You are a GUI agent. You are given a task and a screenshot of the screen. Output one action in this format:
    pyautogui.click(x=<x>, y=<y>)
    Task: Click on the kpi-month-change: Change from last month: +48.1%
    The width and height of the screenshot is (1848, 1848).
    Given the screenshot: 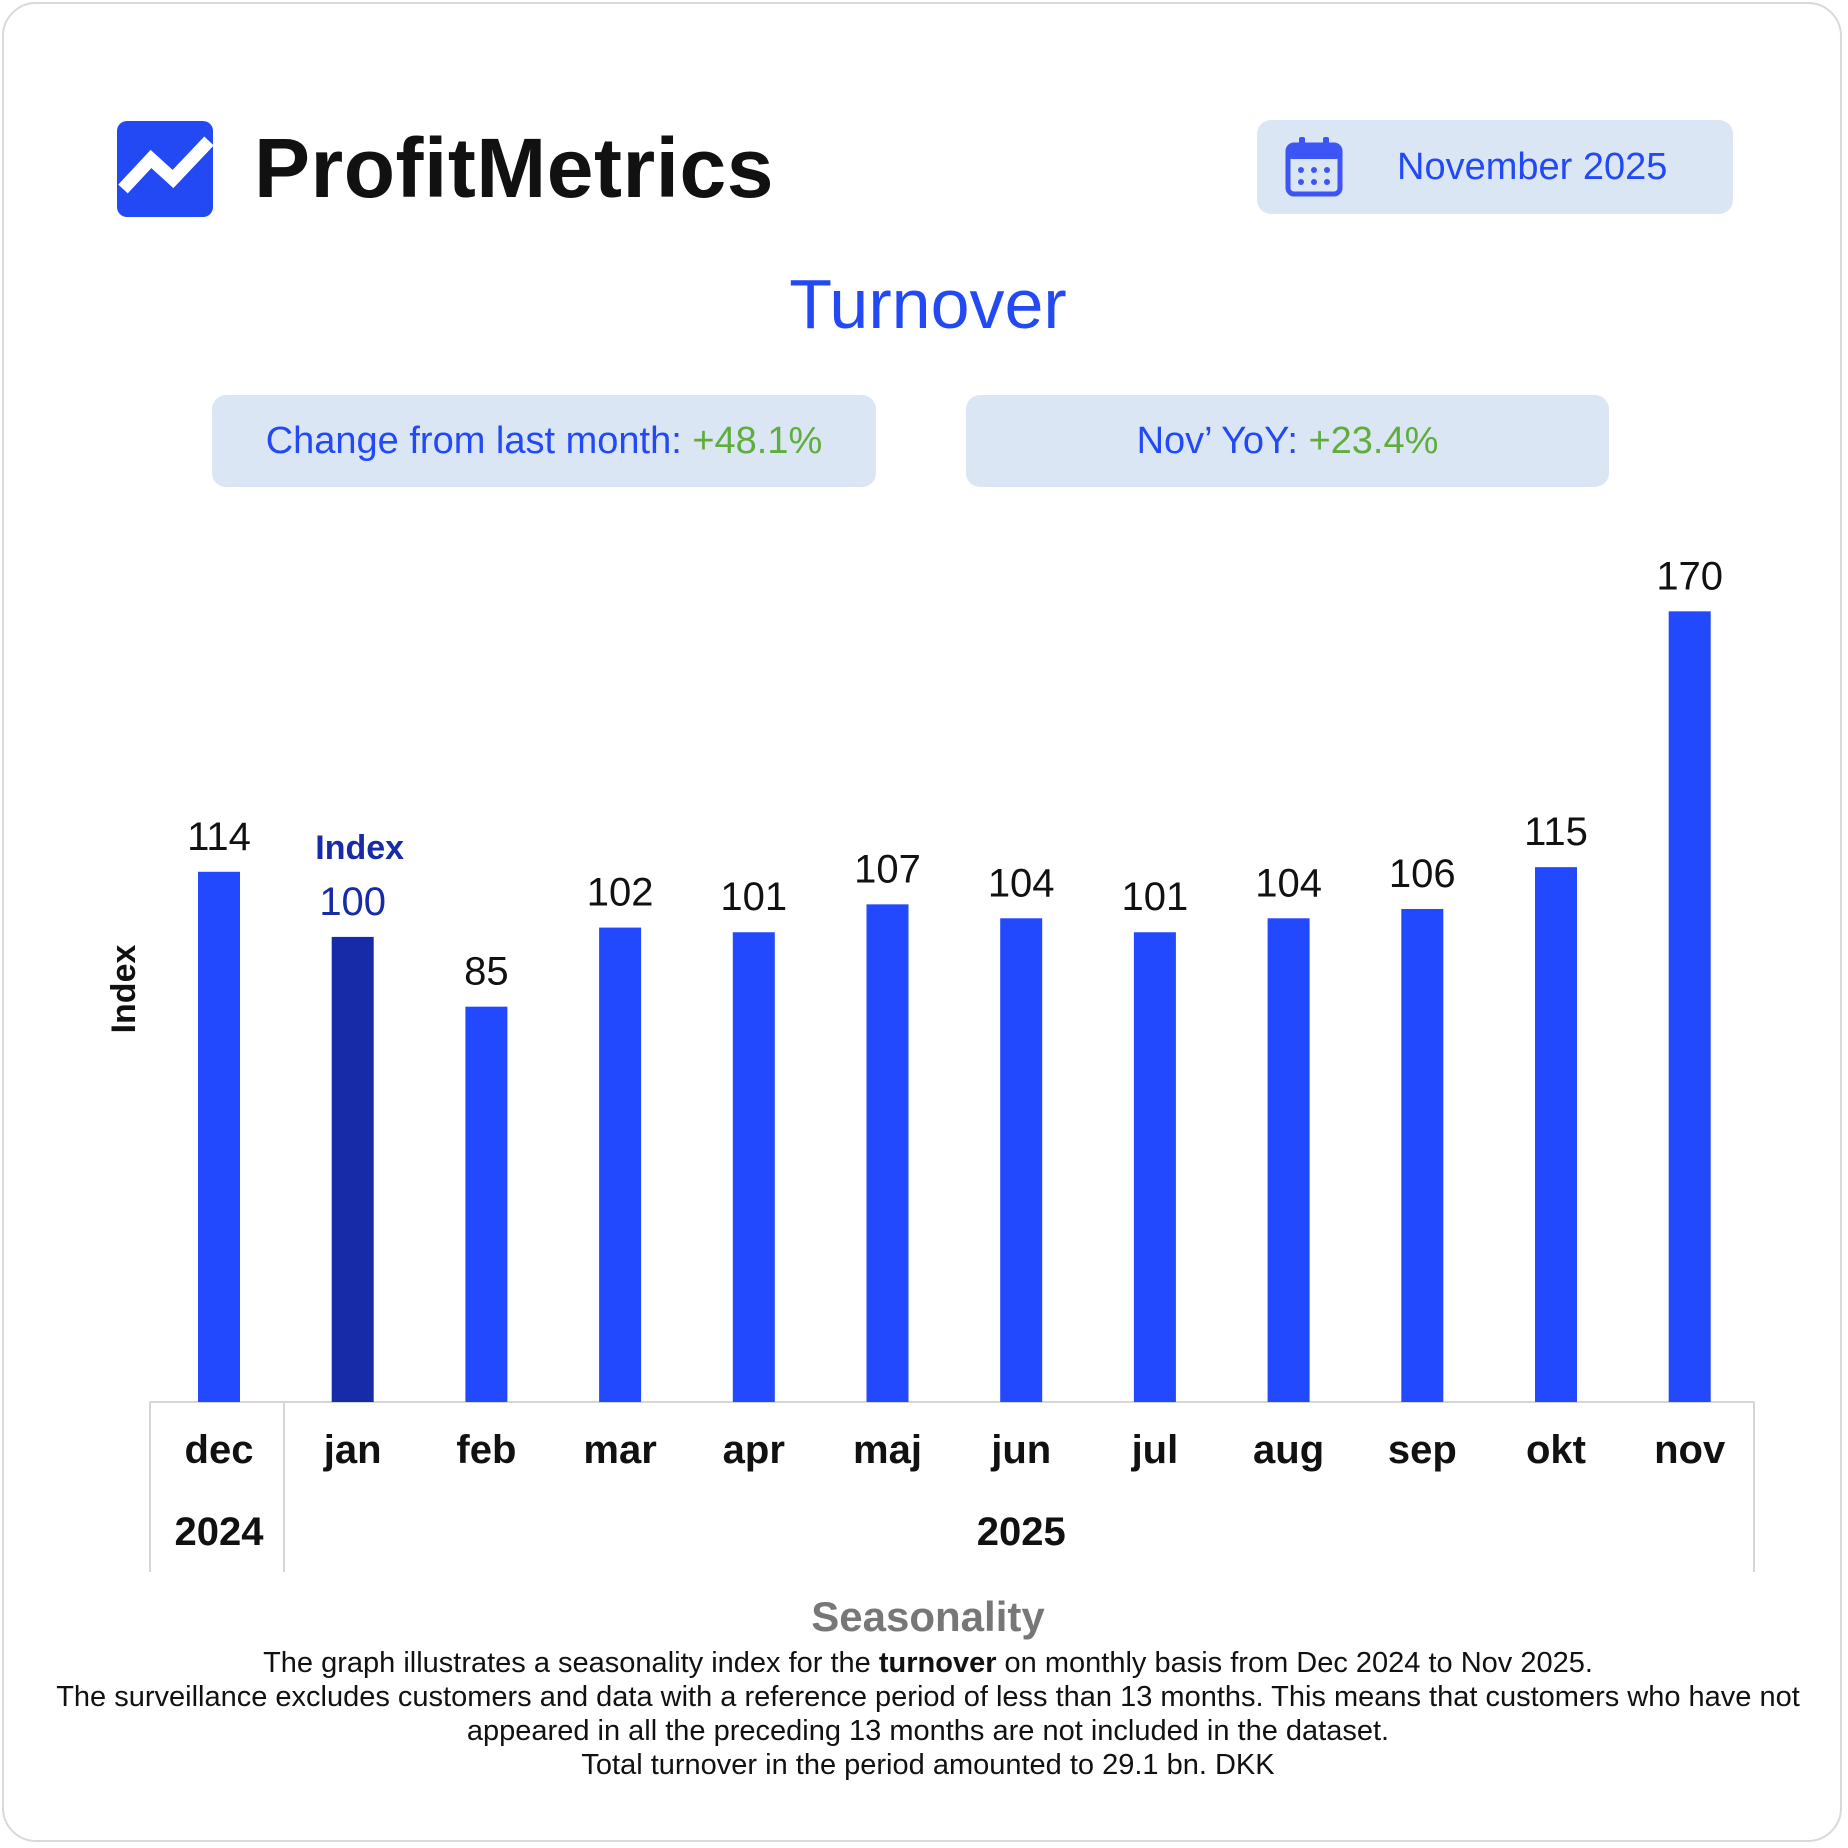 What is the action you would take?
    pyautogui.click(x=544, y=441)
    